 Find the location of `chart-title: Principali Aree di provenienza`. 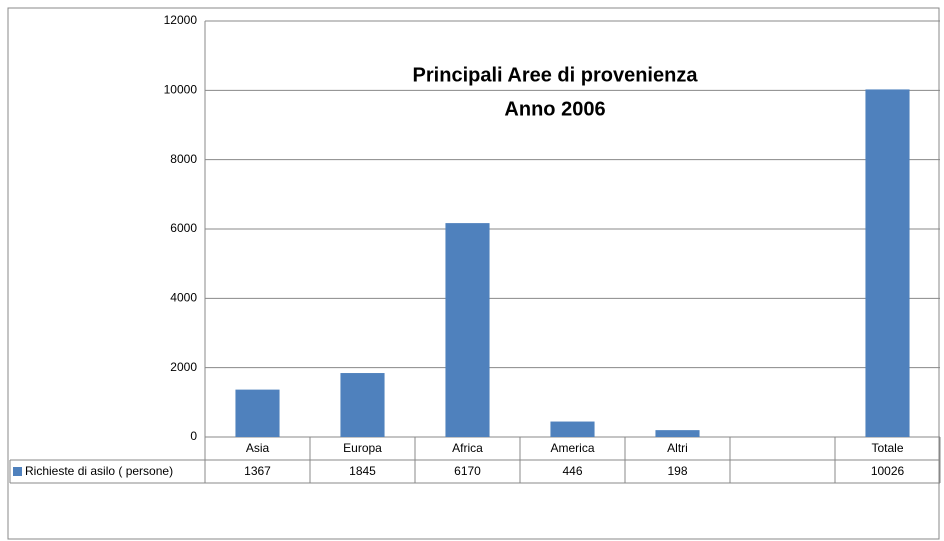

chart-title: Principali Aree di provenienza is located at coordinates (556, 75).